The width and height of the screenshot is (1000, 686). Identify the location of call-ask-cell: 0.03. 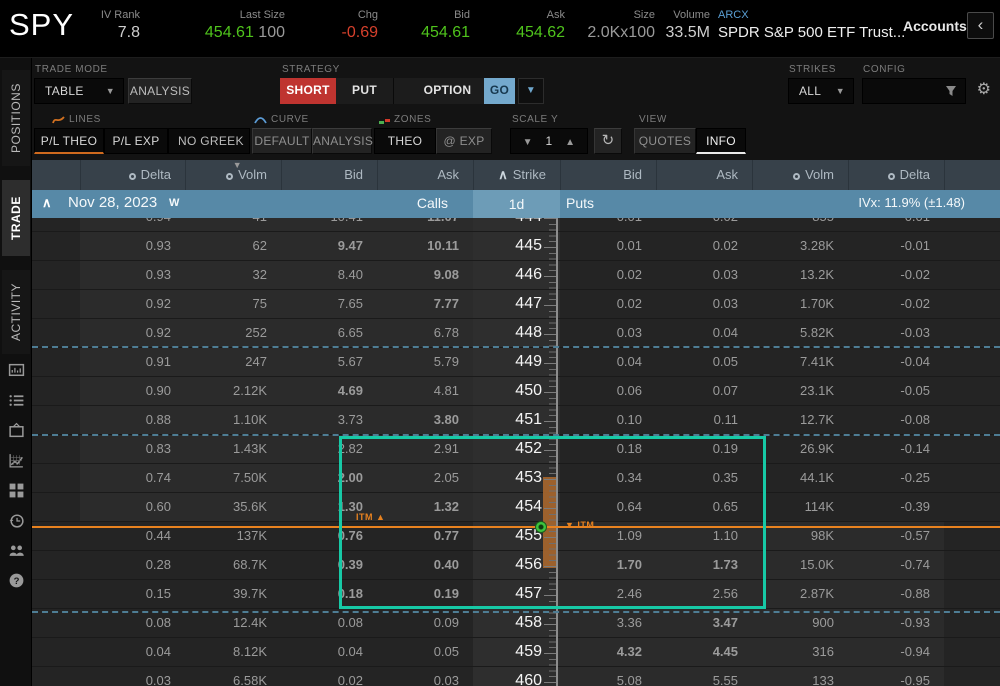
(446, 679).